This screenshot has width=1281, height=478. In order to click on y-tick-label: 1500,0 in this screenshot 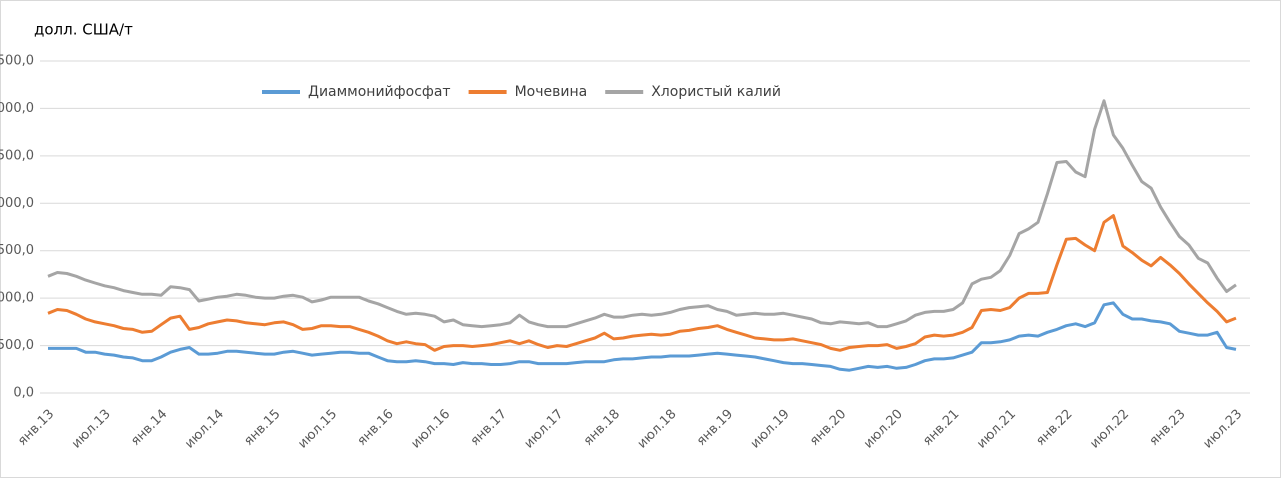, I will do `click(17, 250)`.